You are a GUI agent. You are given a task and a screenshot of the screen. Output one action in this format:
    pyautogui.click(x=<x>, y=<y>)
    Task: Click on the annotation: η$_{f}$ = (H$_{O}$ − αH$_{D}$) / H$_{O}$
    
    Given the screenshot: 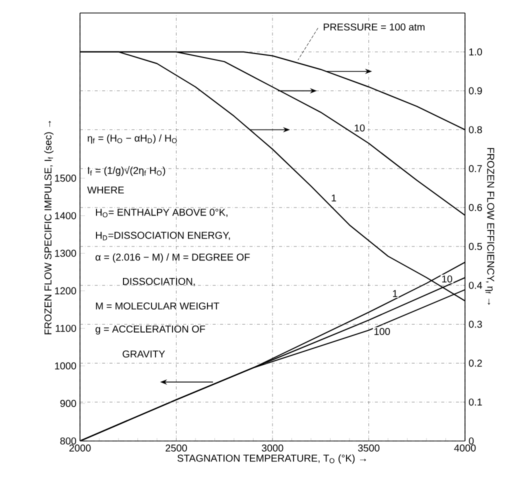 What is the action you would take?
    pyautogui.click(x=132, y=139)
    